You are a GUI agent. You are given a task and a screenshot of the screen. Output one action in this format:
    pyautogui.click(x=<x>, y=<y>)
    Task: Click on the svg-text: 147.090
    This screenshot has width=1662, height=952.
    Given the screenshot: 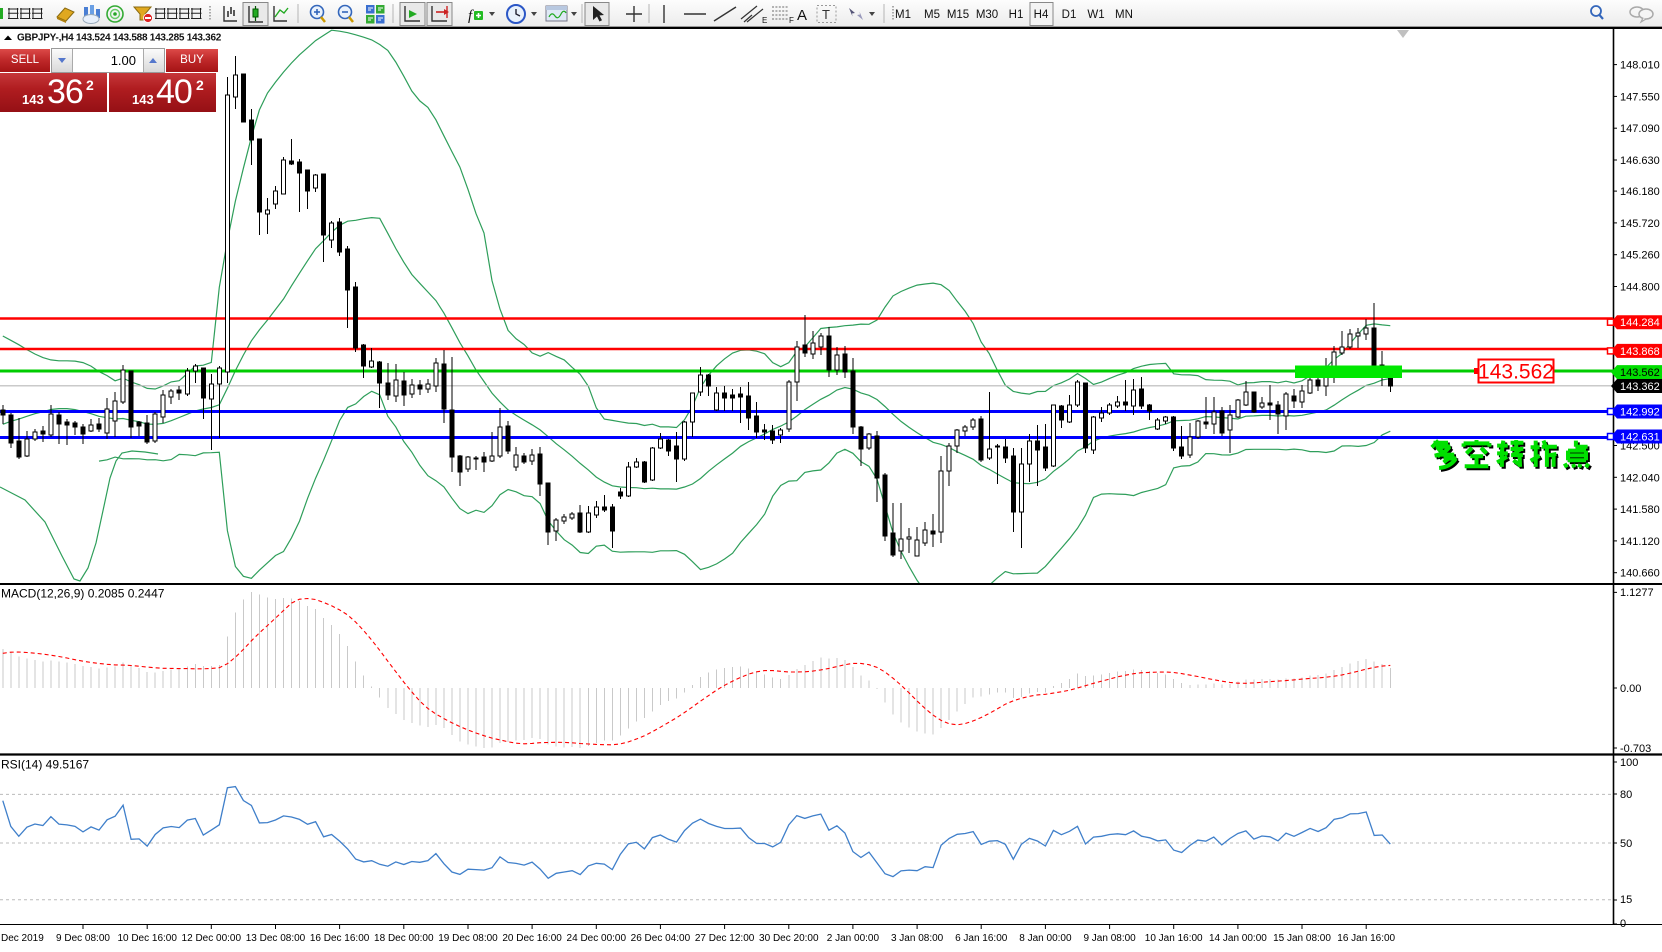 What is the action you would take?
    pyautogui.click(x=1640, y=129)
    